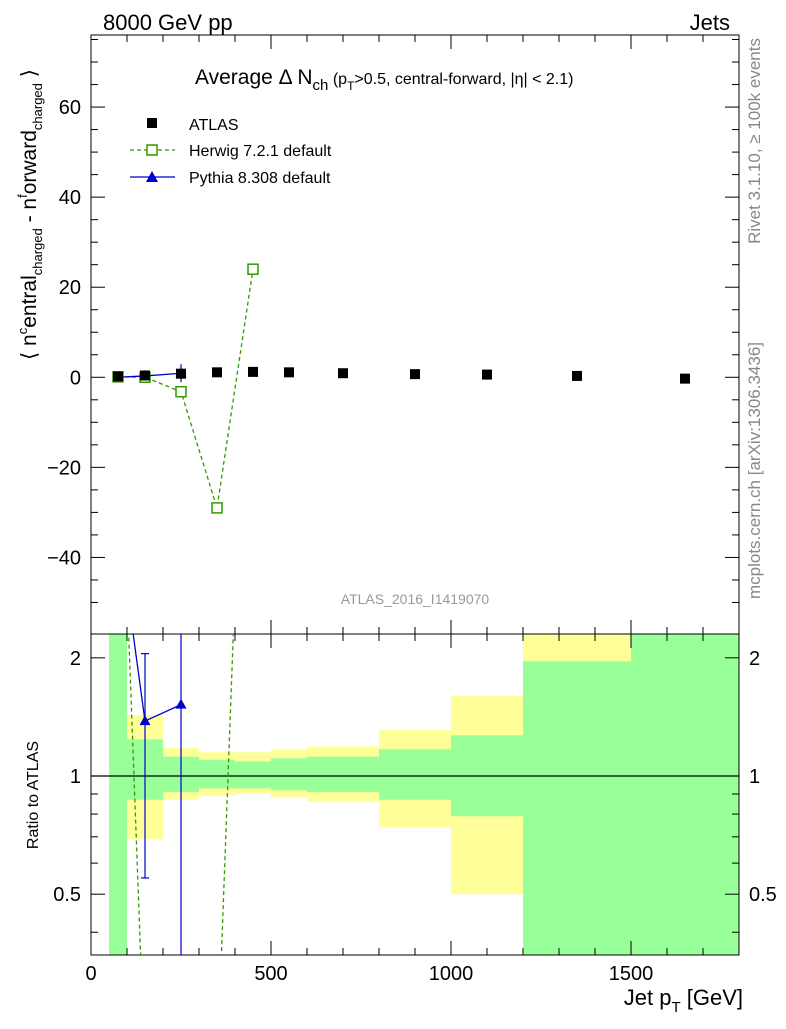 The height and width of the screenshot is (1029, 786). I want to click on legend-herwig-label: Herwig 7.2.1 default, so click(260, 151).